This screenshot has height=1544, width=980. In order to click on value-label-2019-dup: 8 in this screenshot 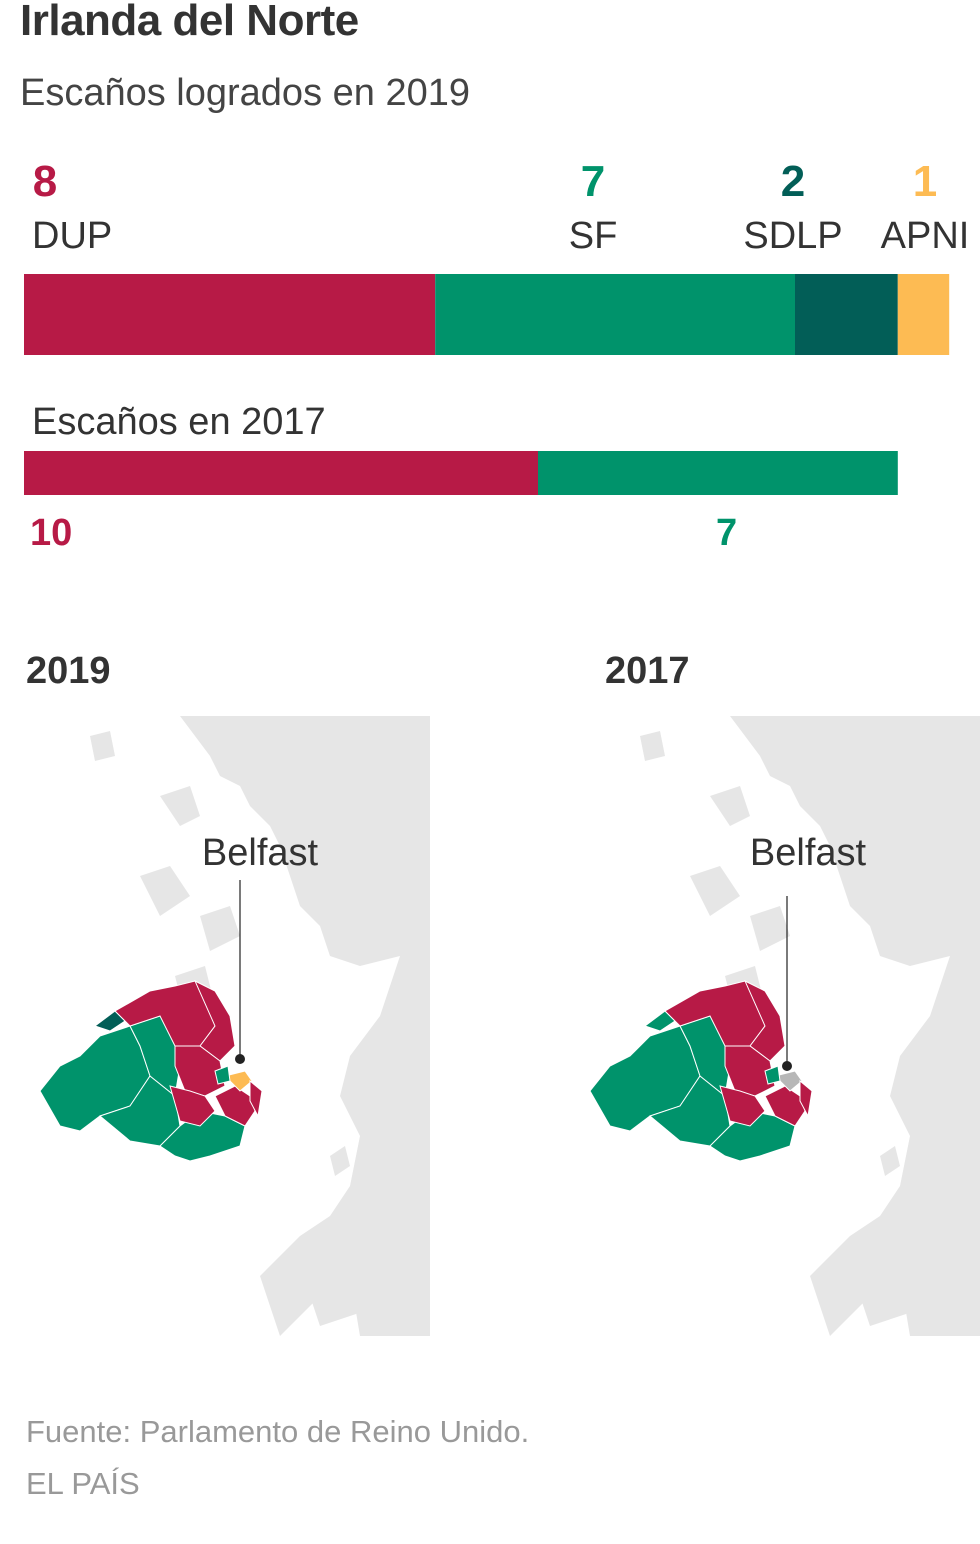, I will do `click(45, 181)`.